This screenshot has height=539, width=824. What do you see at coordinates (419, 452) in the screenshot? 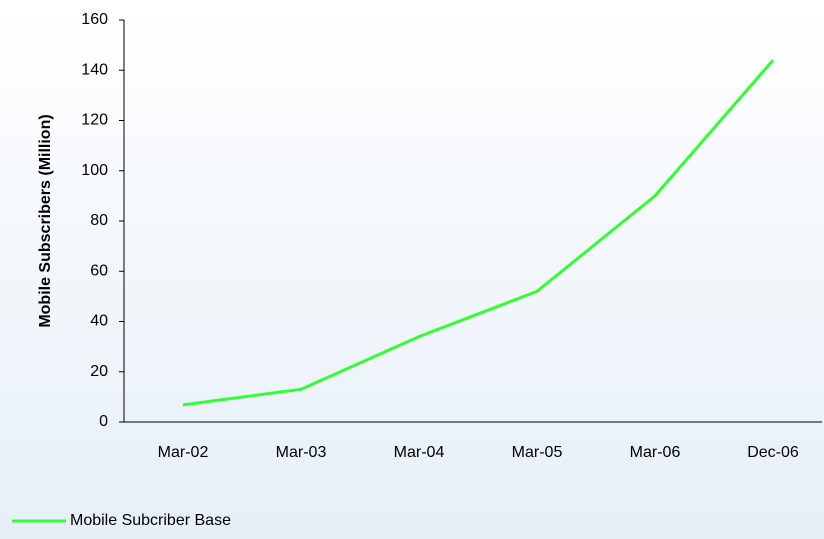
I see `x-tick-label: Mar-04` at bounding box center [419, 452].